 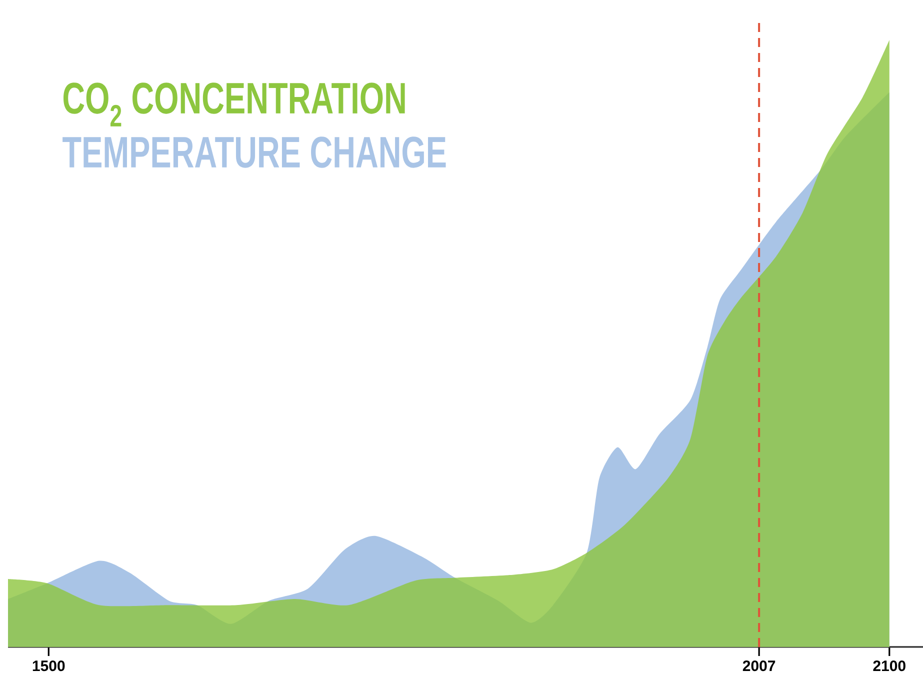 What do you see at coordinates (234, 104) in the screenshot?
I see `text: CO$_{2}$ CONCENTRATION` at bounding box center [234, 104].